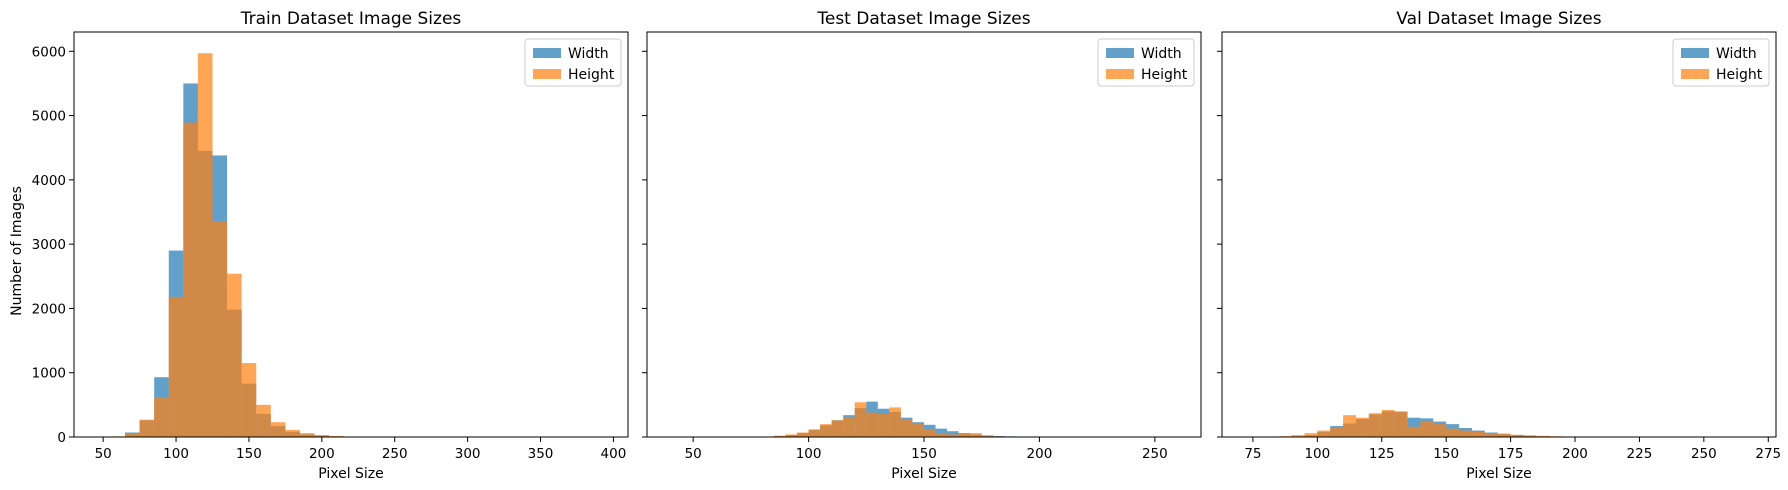 This screenshot has height=490, width=1788. I want to click on y-tick-label: 3000, so click(49, 245).